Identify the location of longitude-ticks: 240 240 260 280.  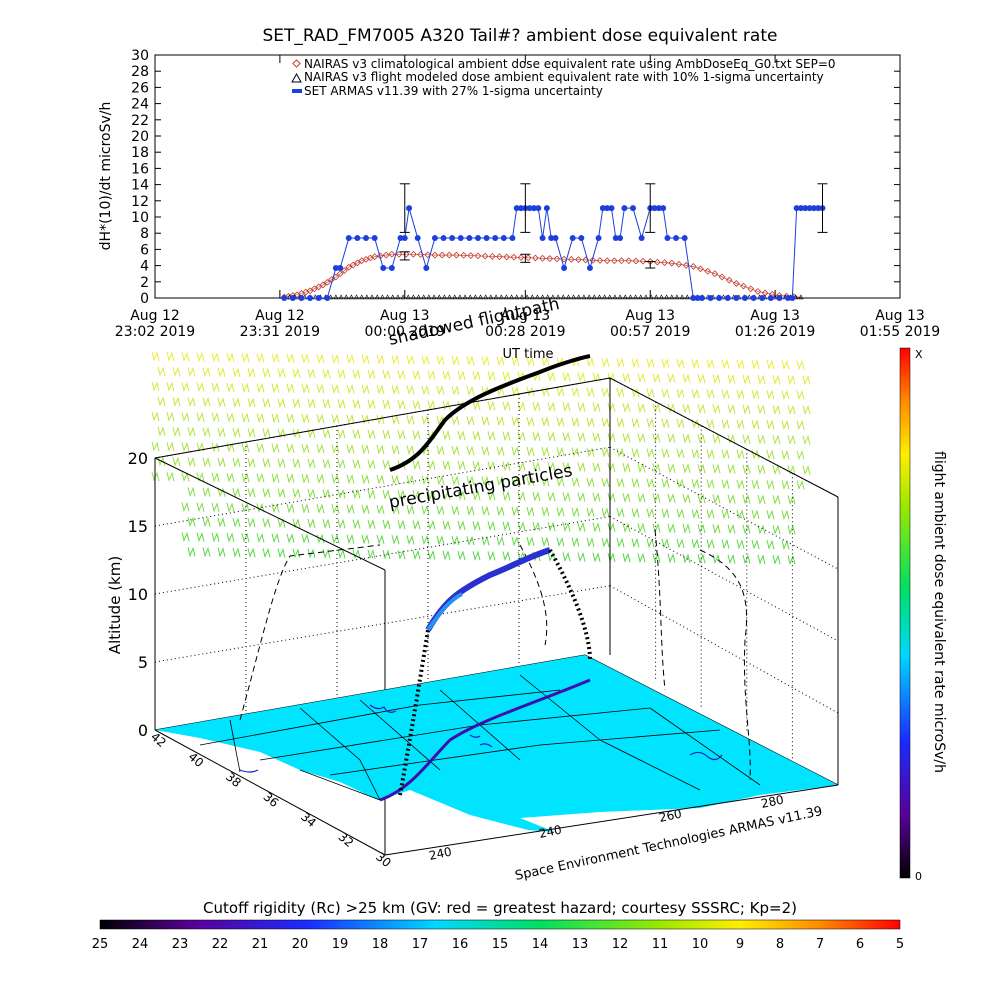
(606, 827).